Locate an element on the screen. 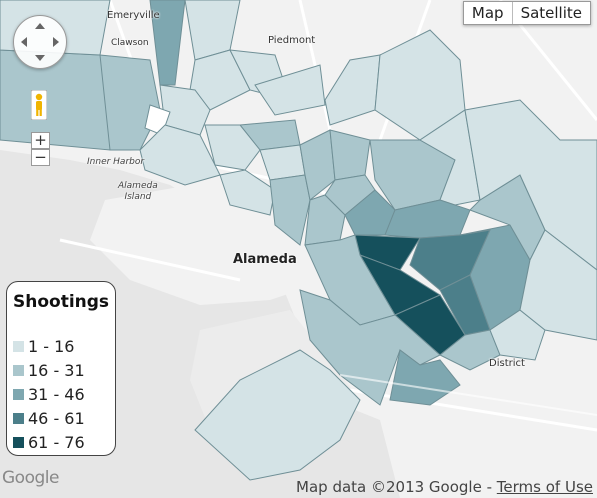 This screenshot has width=597, height=498. label-alameda: Alameda is located at coordinates (265, 259).